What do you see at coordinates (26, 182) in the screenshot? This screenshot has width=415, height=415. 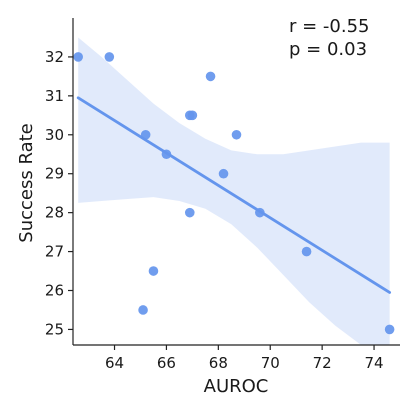 I see `y-axis-label: Success Rate` at bounding box center [26, 182].